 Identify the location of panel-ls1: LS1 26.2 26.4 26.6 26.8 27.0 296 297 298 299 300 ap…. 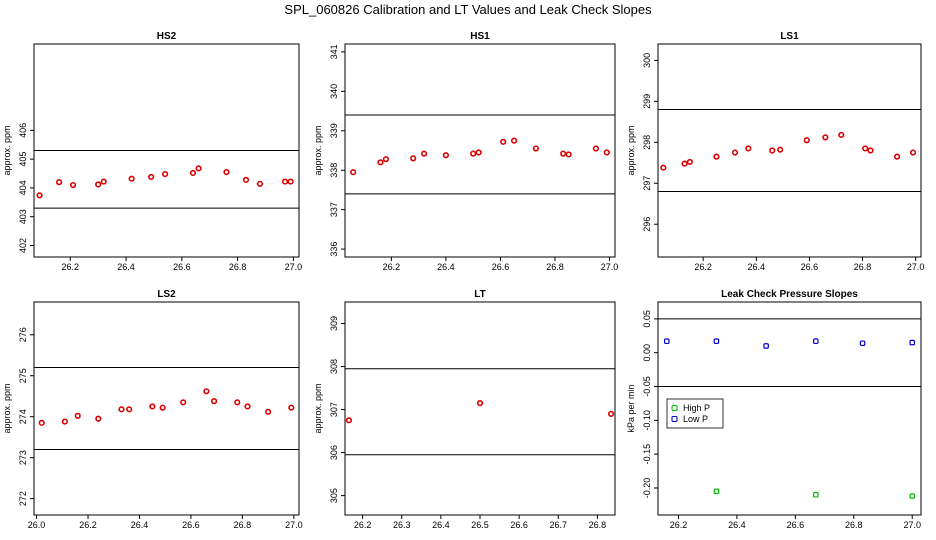
(775, 151).